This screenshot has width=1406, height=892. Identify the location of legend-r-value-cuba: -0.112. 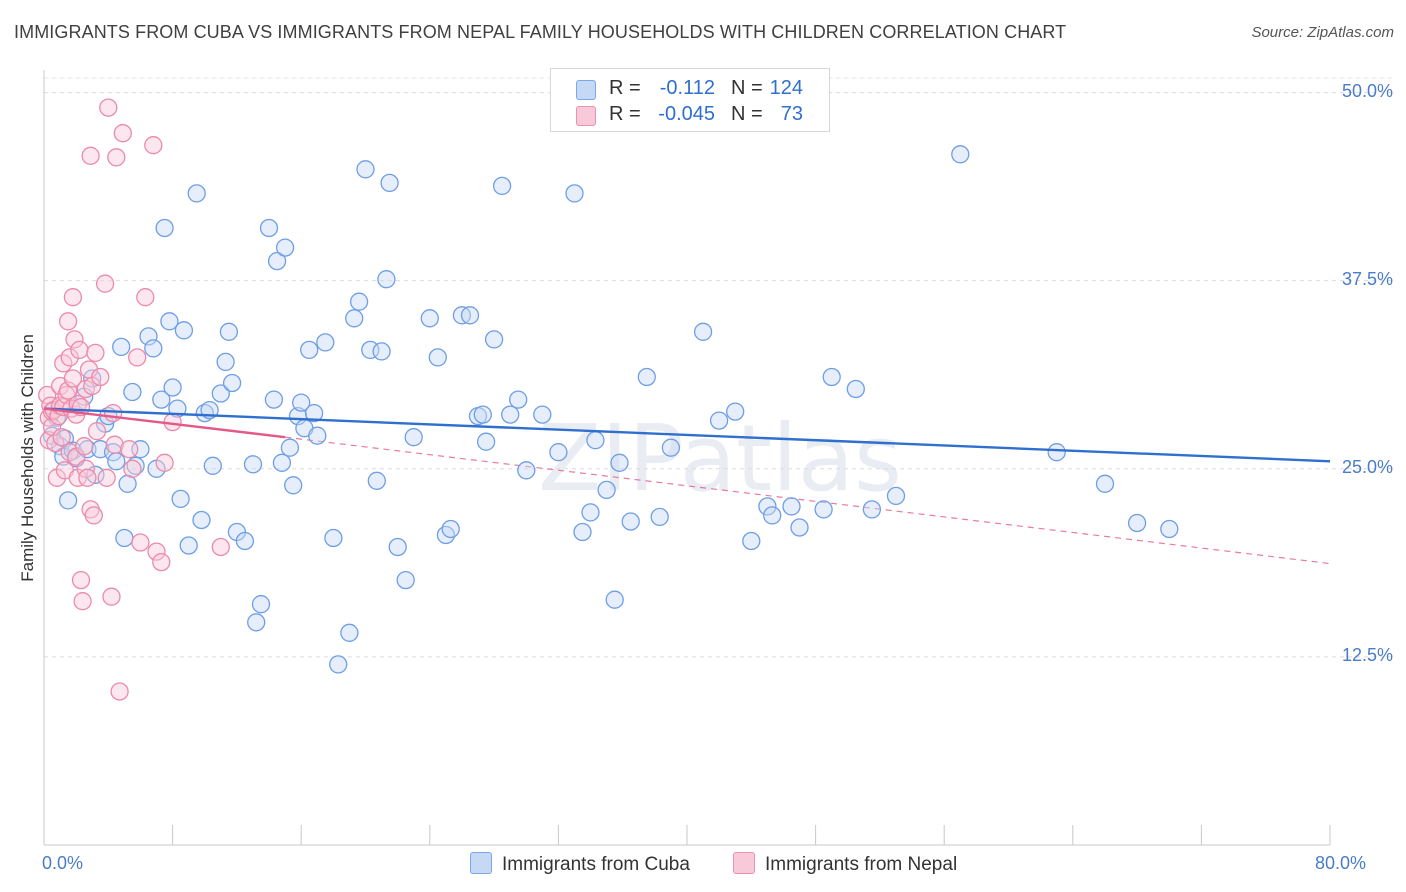
(687, 88).